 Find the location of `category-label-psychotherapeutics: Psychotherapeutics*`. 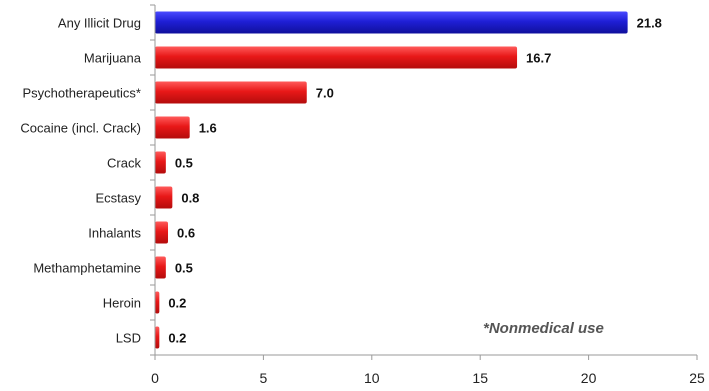

category-label-psychotherapeutics: Psychotherapeutics* is located at coordinates (81, 93).